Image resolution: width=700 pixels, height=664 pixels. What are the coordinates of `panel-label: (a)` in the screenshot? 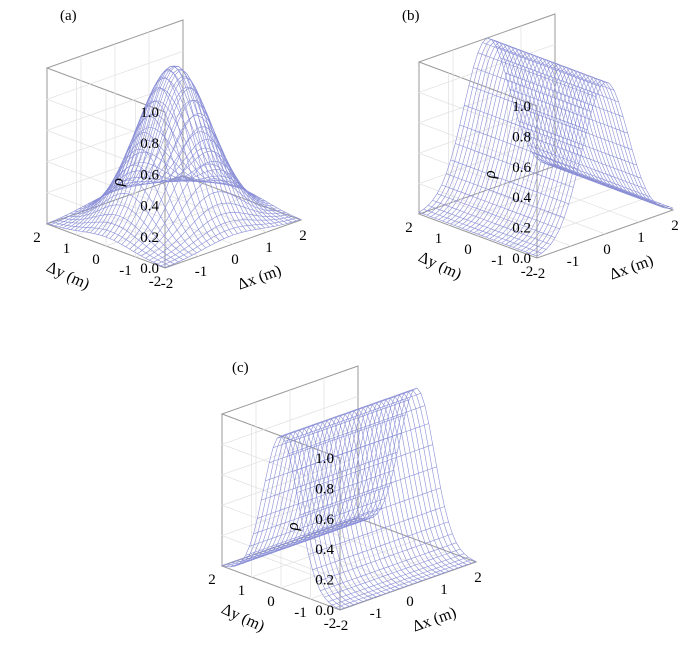 It's located at (68, 16).